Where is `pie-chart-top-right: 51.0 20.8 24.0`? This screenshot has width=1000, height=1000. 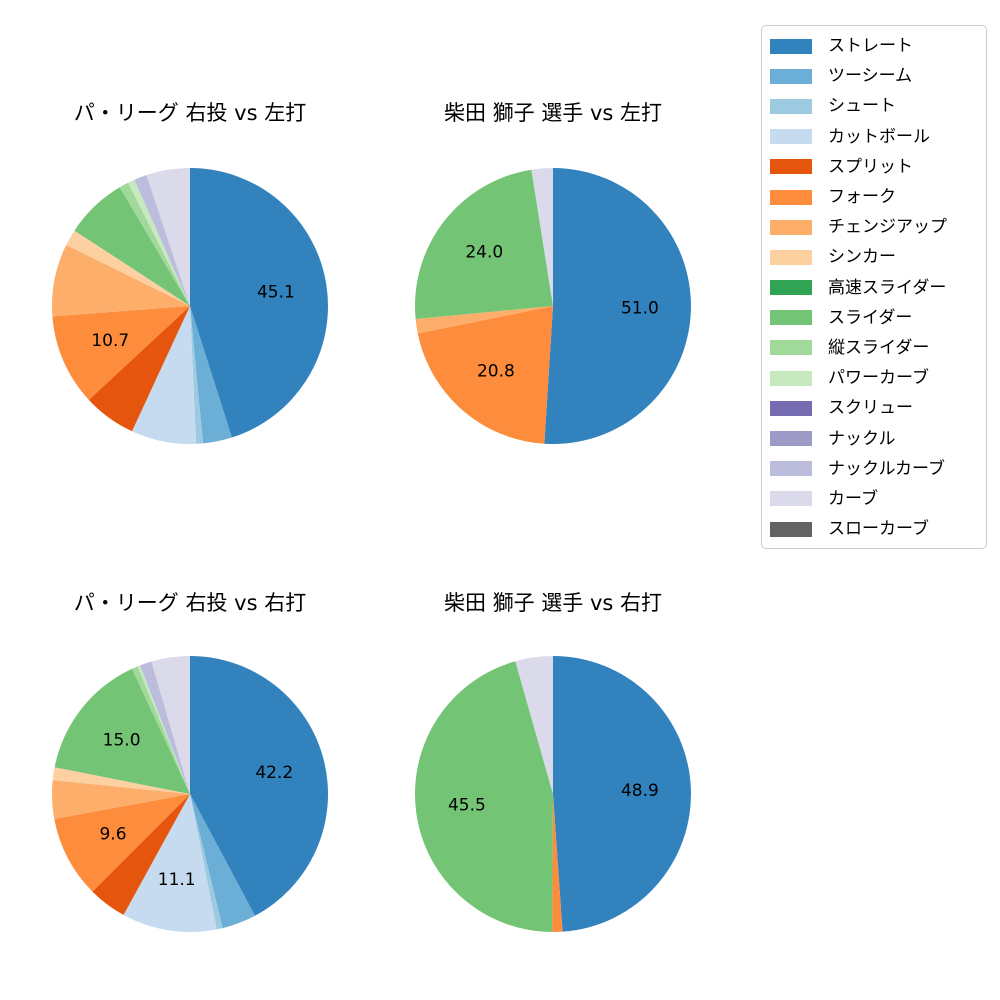
pie-chart-top-right: 51.0 20.8 24.0 is located at coordinates (552, 306).